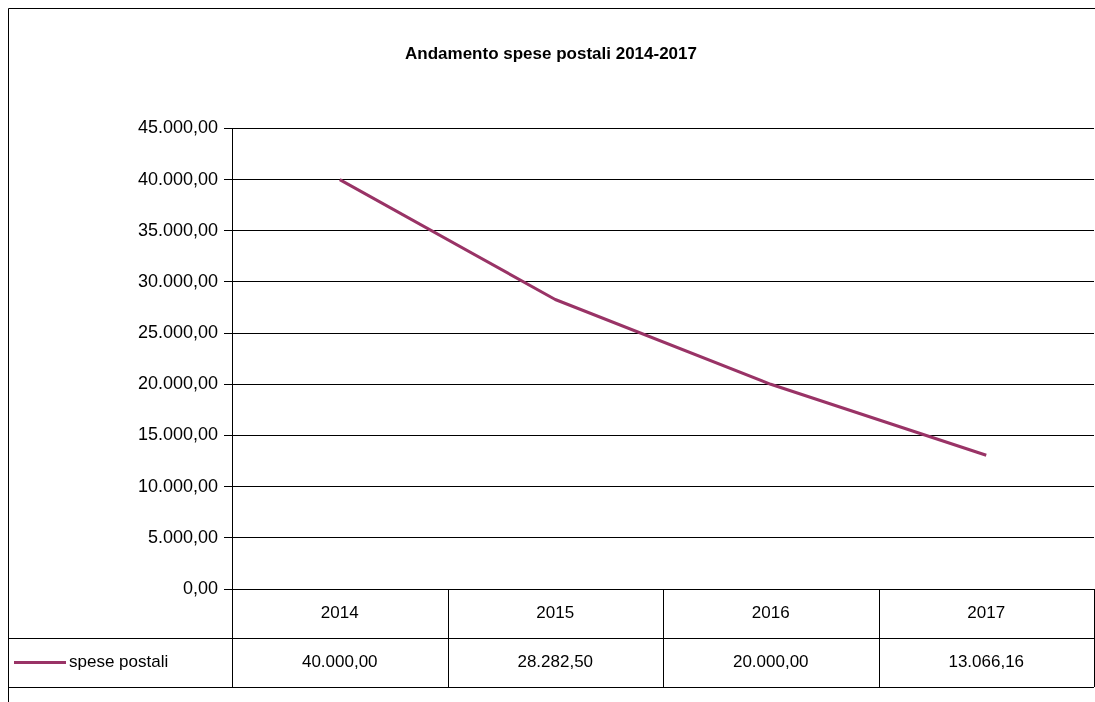  I want to click on y-tick-label: 25.000,00, so click(177, 332).